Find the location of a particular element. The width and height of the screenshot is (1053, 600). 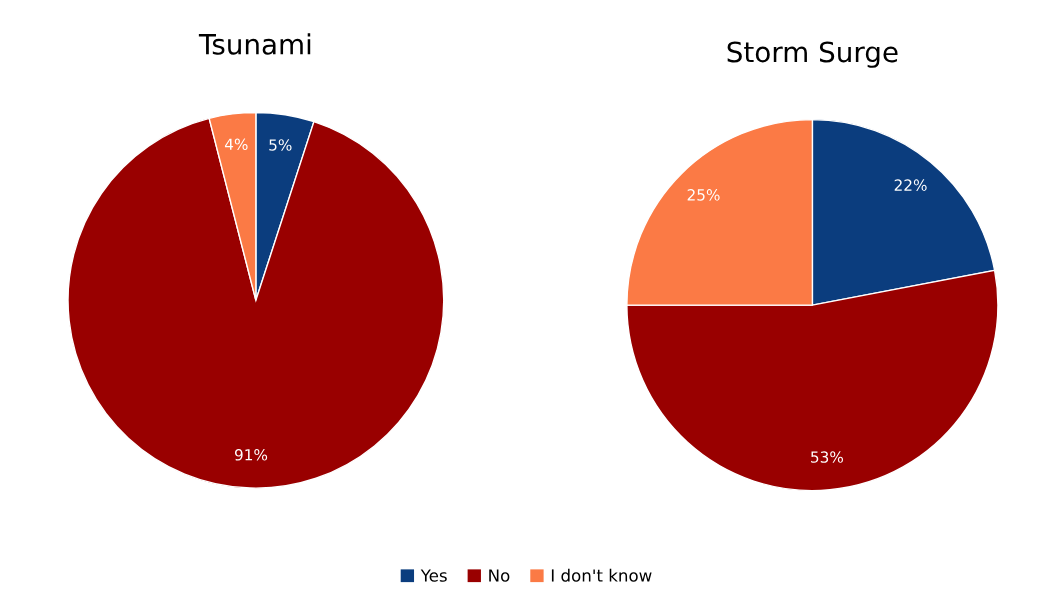

chart-title: Storm Surge is located at coordinates (812, 54).